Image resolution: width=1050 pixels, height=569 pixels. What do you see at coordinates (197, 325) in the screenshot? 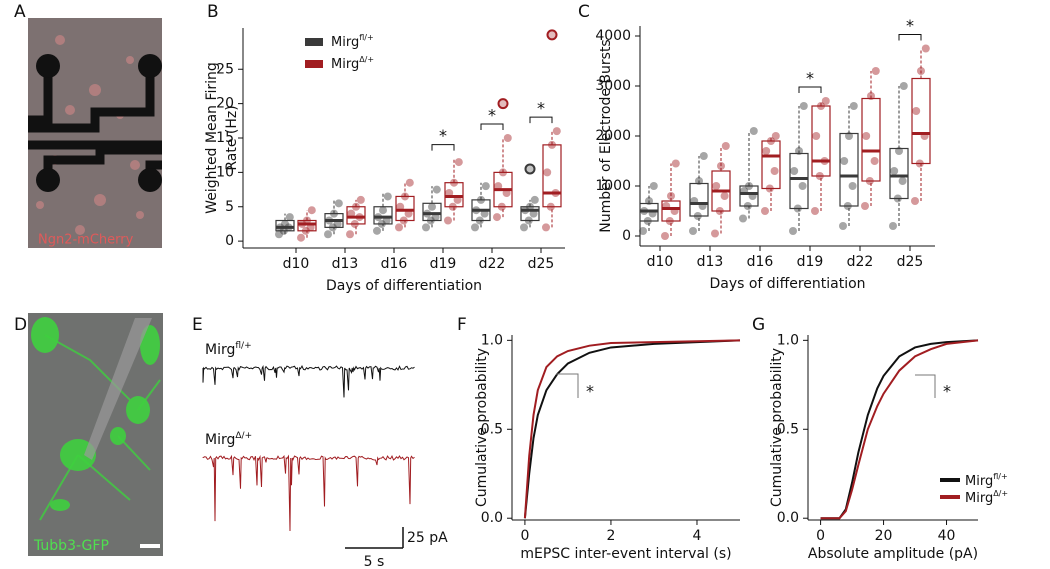
I see `panel-label: E` at bounding box center [197, 325].